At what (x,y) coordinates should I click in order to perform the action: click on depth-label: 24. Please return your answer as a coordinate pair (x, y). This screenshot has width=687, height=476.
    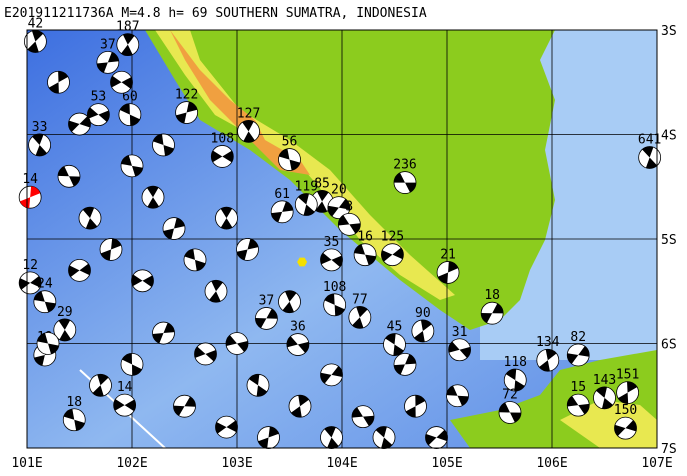
    Looking at the image, I should click on (45, 284).